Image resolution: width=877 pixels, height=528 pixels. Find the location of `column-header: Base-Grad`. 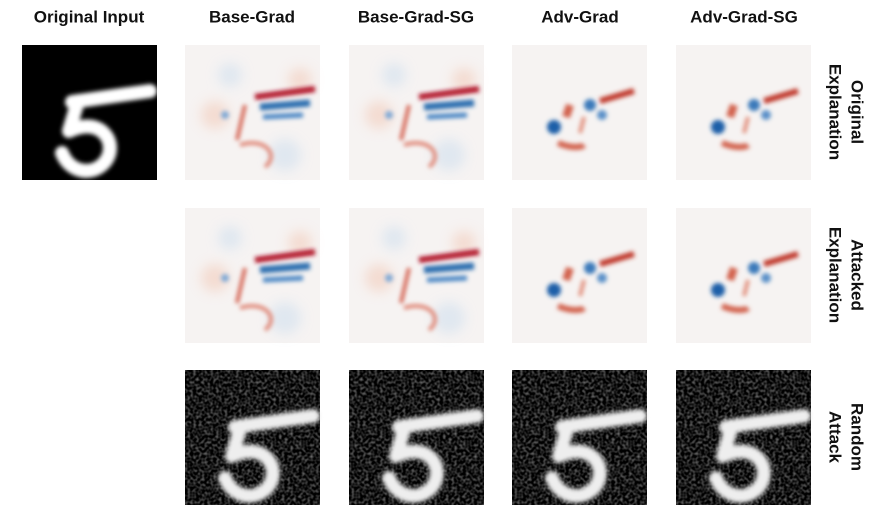

column-header: Base-Grad is located at coordinates (252, 16).